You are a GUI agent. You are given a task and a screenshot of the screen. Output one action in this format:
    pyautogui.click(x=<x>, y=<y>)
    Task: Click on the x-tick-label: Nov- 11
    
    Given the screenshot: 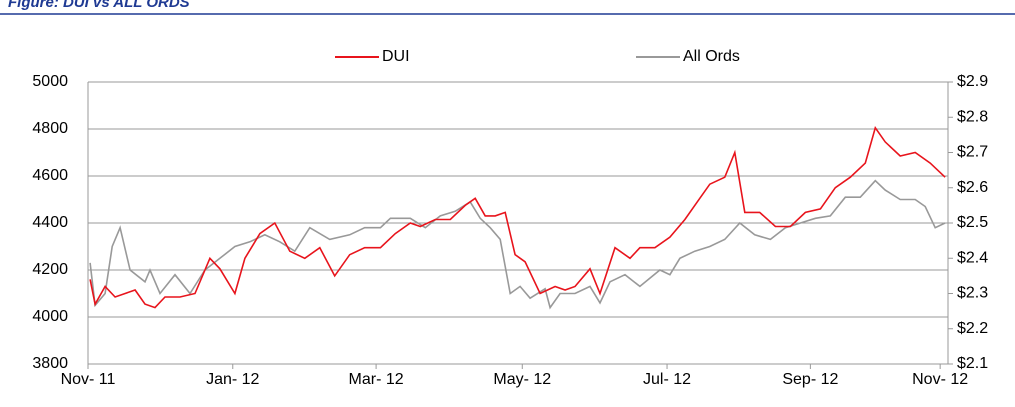 What is the action you would take?
    pyautogui.click(x=88, y=379)
    